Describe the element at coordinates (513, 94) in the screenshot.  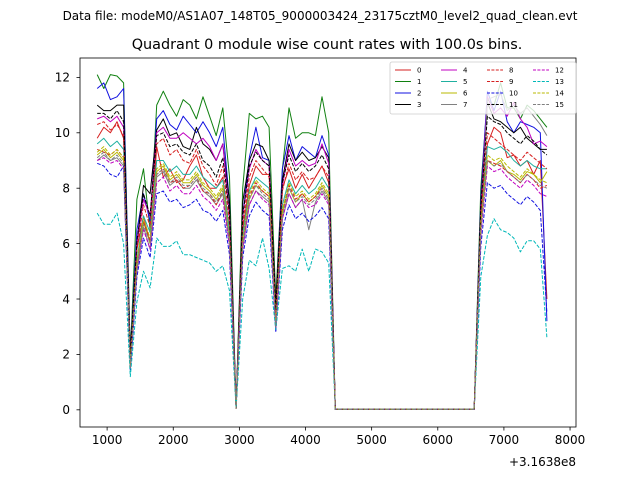
I see `legend-label-10: 10` at that location.